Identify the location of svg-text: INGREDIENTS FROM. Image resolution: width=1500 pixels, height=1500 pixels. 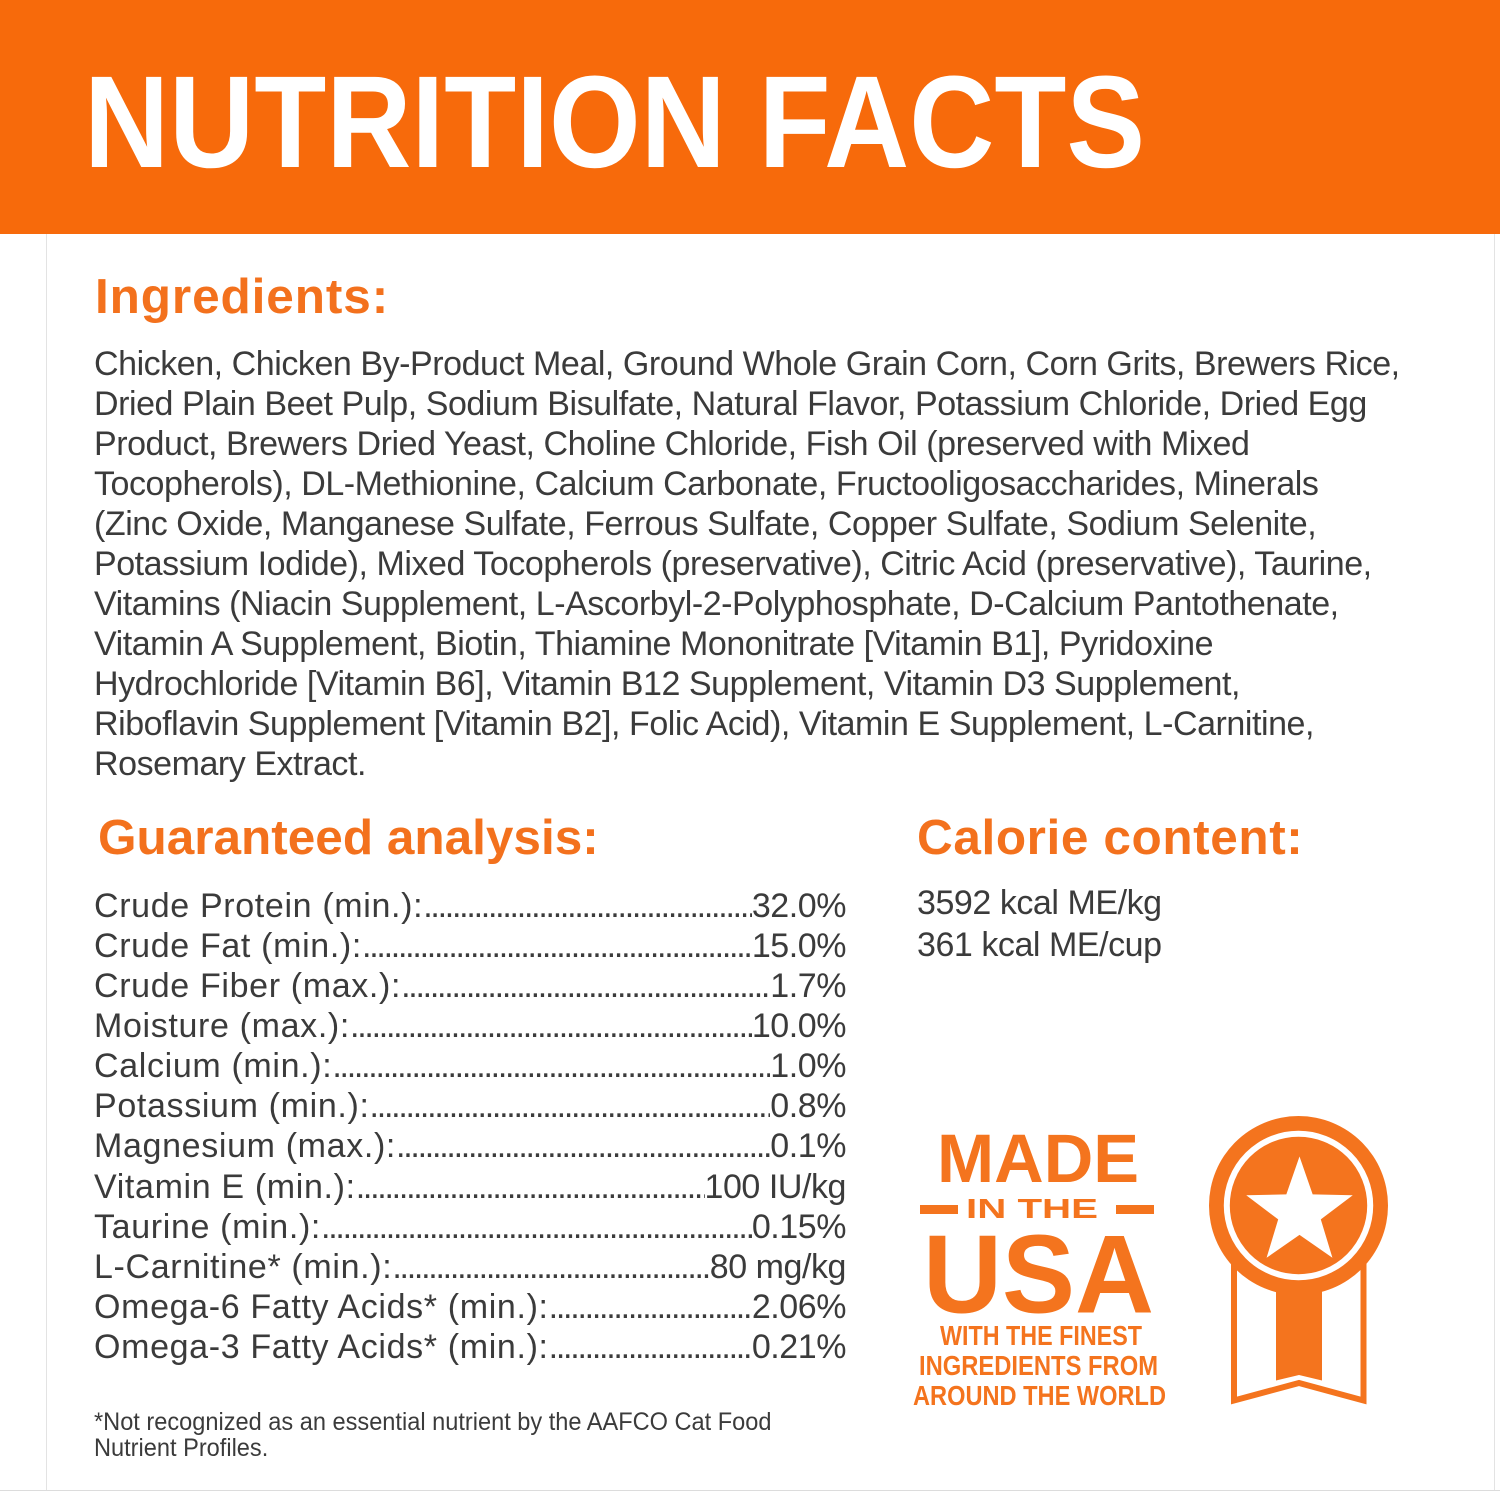
(1038, 1365).